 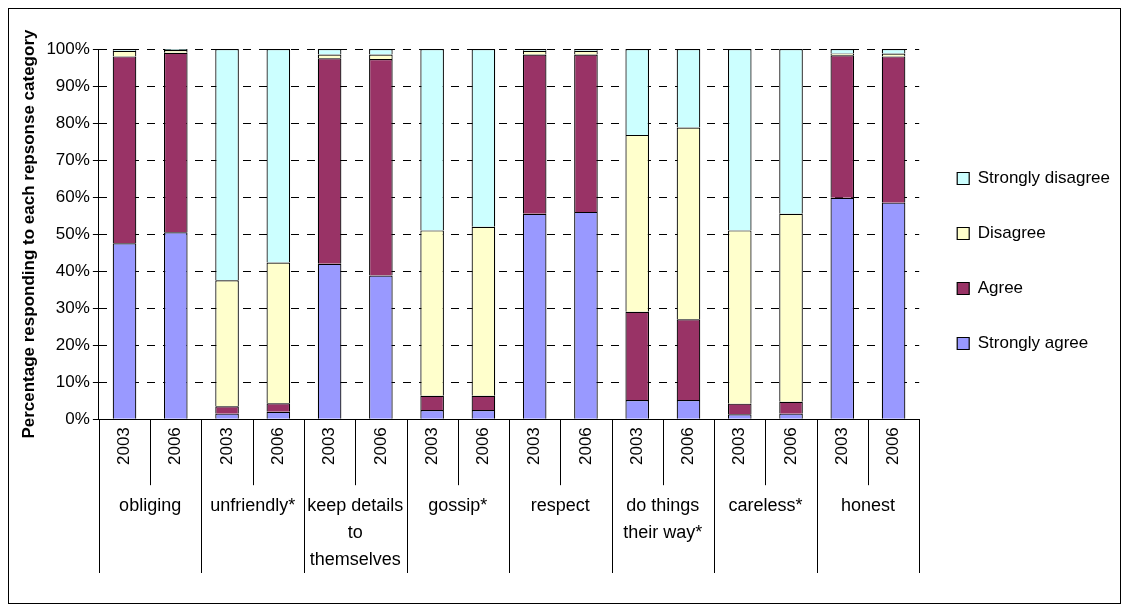 What do you see at coordinates (663, 519) in the screenshot?
I see `text: do things their way*` at bounding box center [663, 519].